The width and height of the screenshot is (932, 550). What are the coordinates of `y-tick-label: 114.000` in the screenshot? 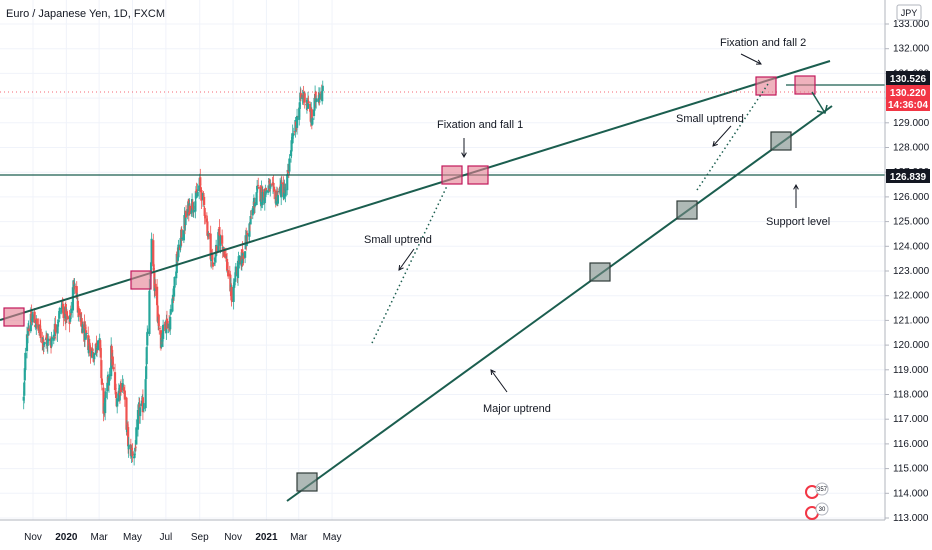 It's located at (911, 493).